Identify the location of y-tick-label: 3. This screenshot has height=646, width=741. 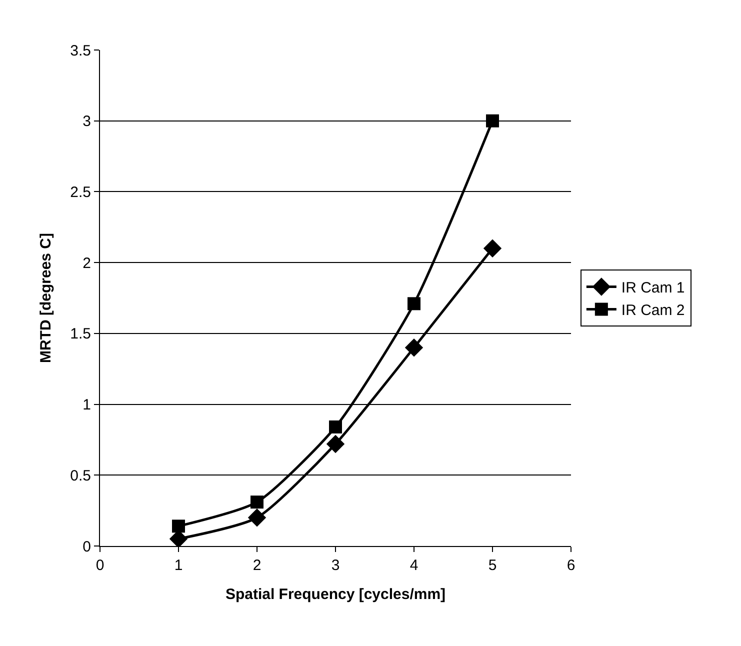
(86, 121).